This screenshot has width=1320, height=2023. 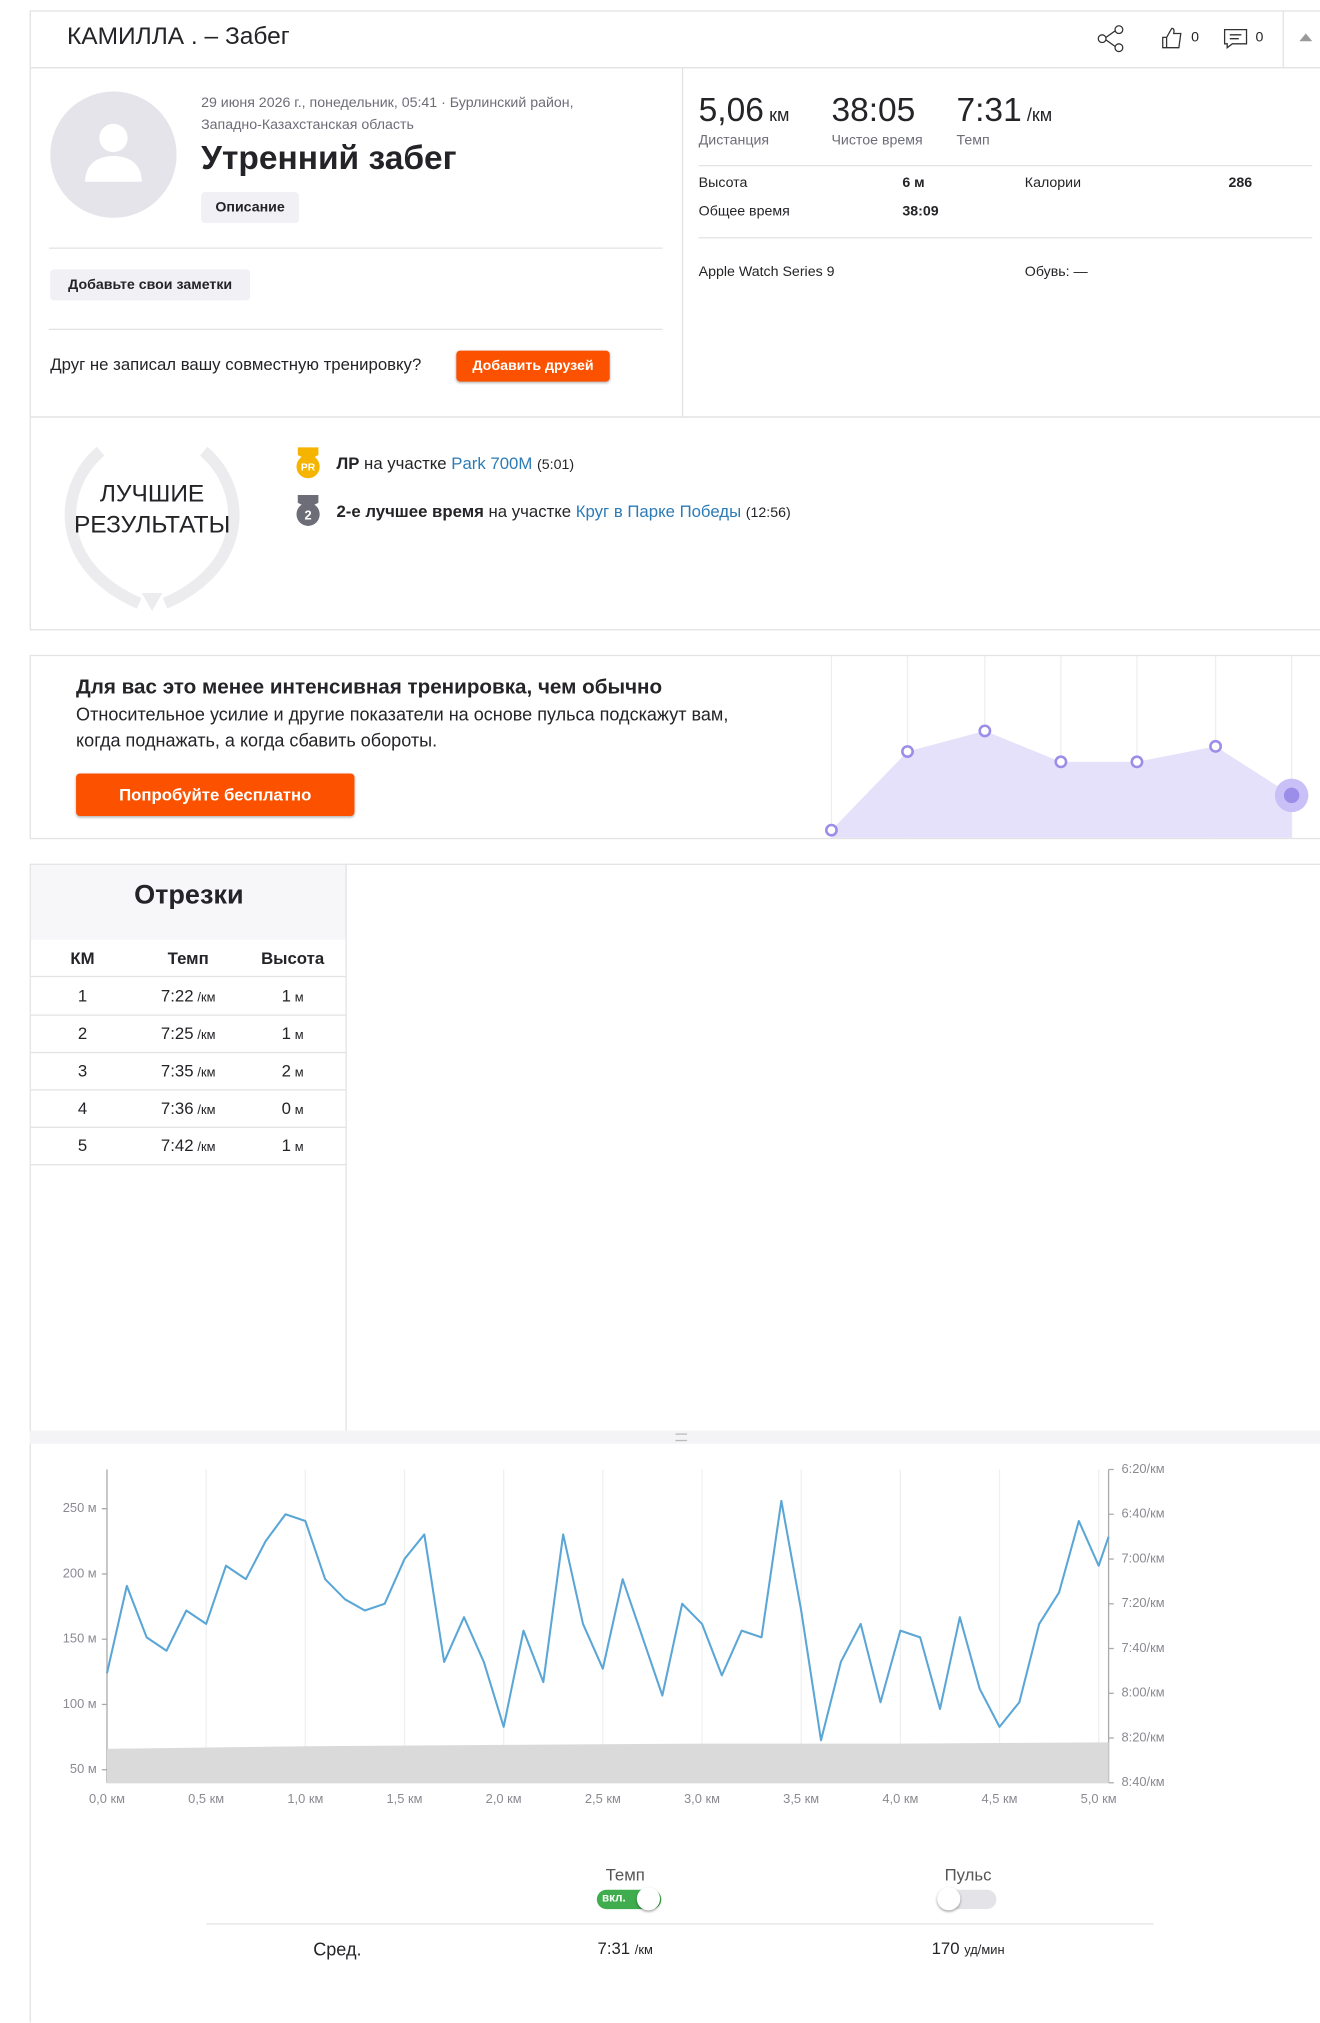 What do you see at coordinates (1240, 183) in the screenshot?
I see `stat-value: 286` at bounding box center [1240, 183].